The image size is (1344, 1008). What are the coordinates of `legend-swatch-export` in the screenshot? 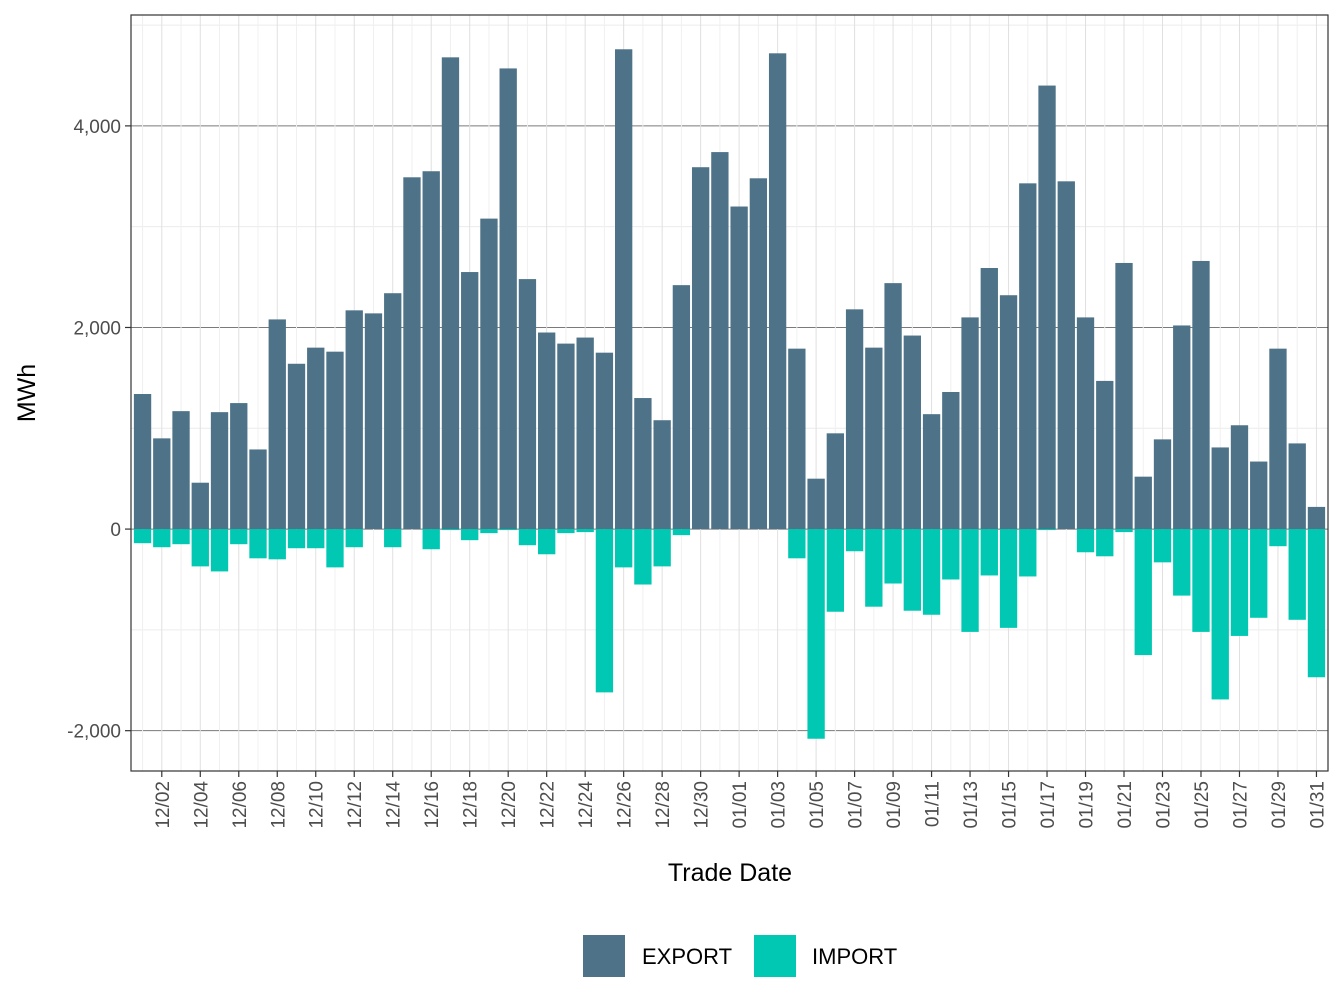 It's located at (604, 956).